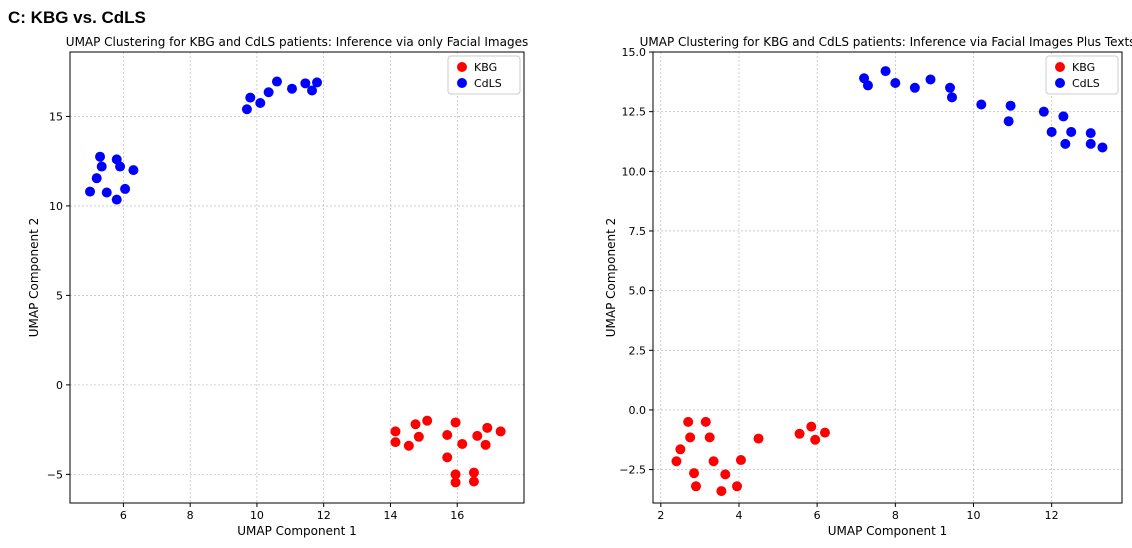  What do you see at coordinates (34, 278) in the screenshot?
I see `y-axis-label: UMAP Component 2` at bounding box center [34, 278].